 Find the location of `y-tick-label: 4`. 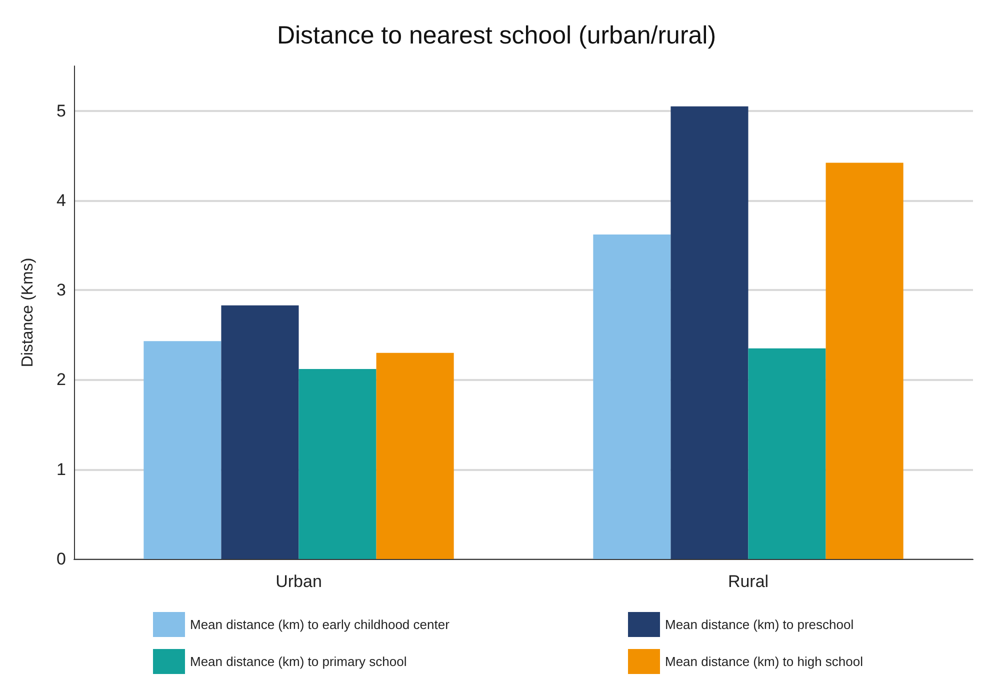

y-tick-label: 4 is located at coordinates (61, 200).